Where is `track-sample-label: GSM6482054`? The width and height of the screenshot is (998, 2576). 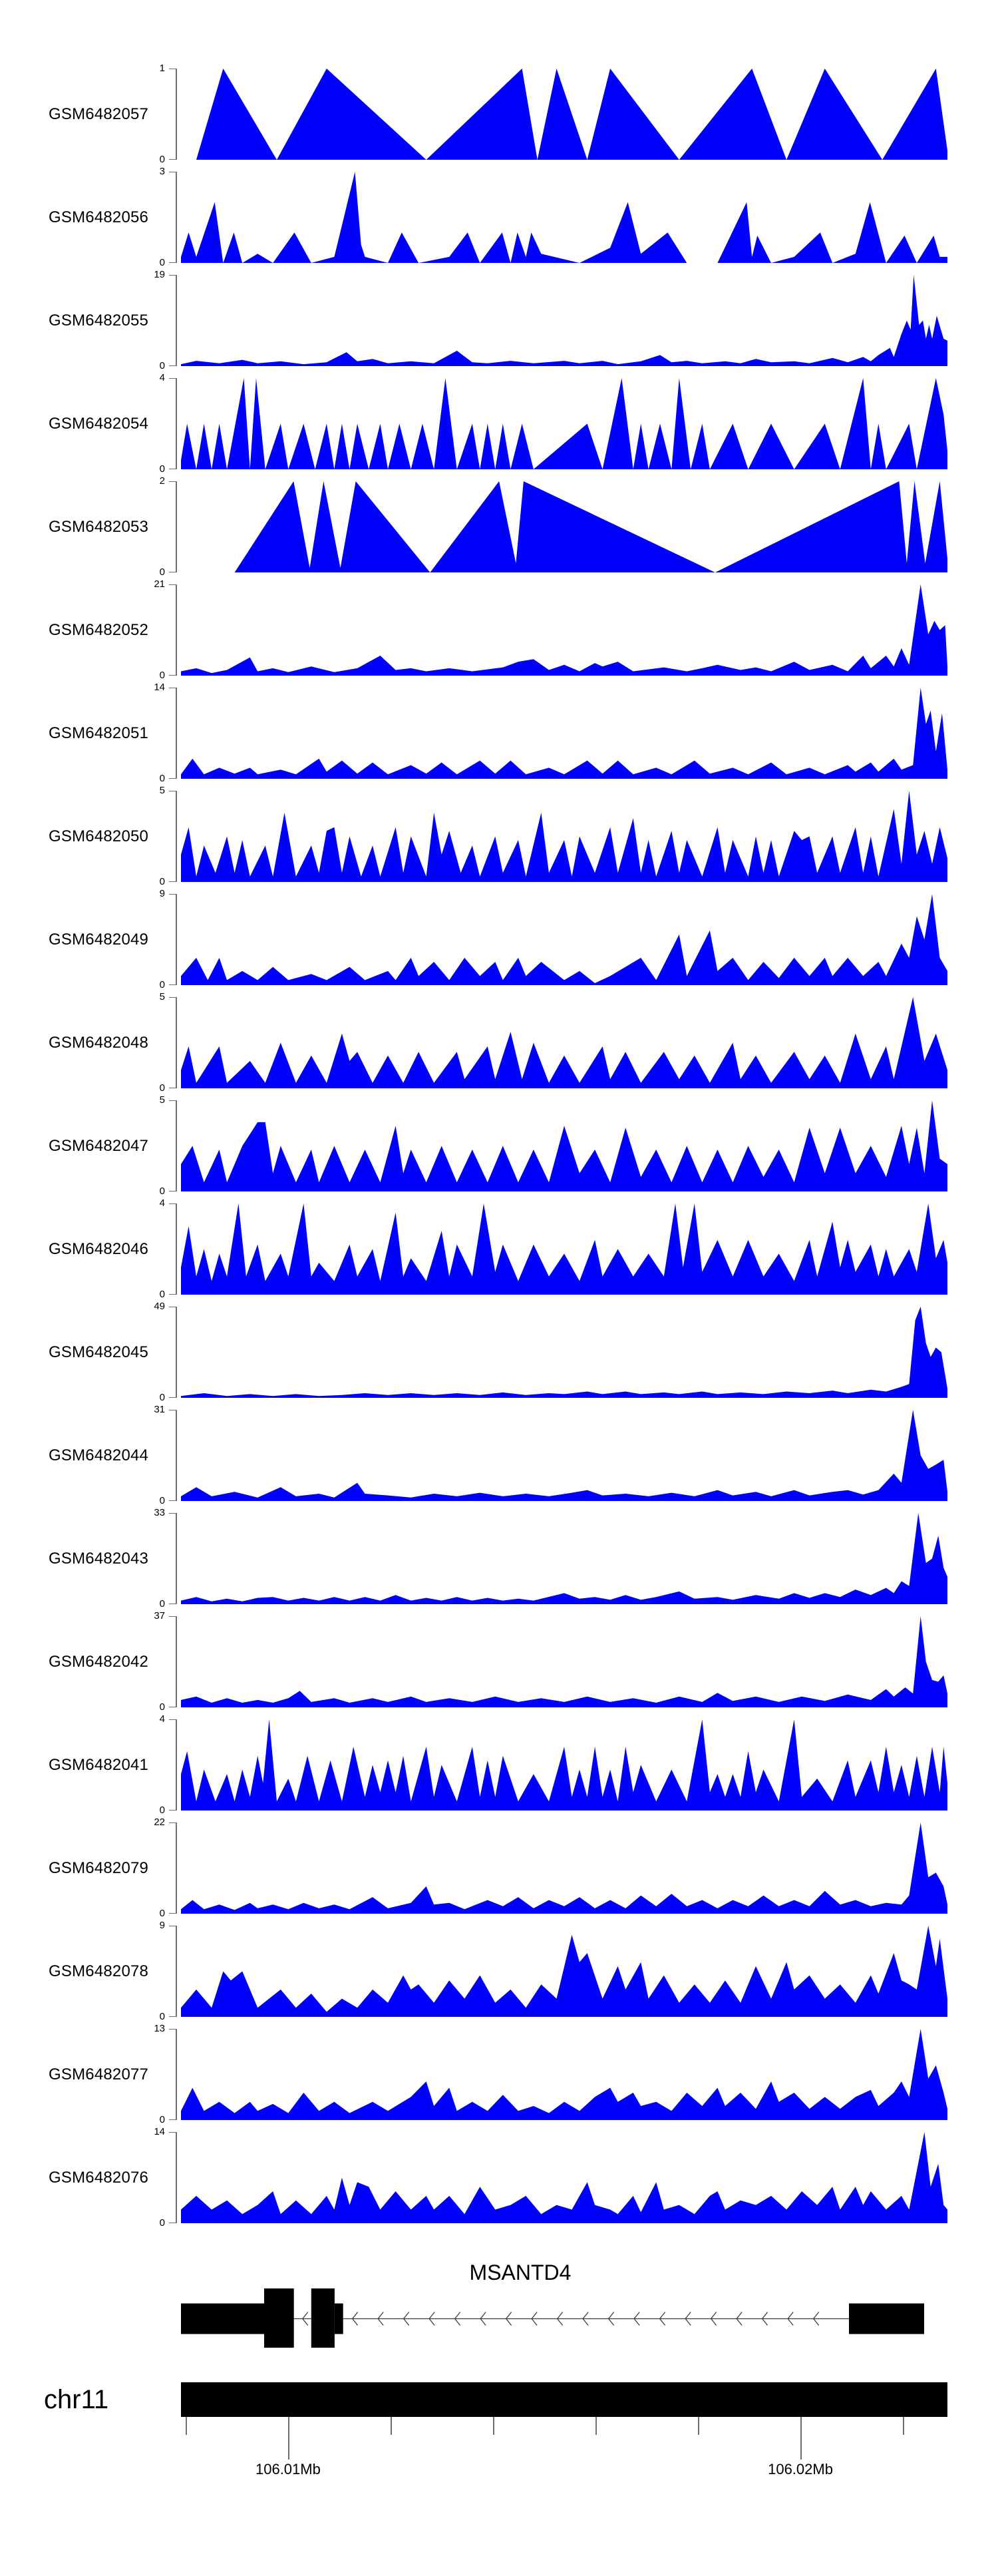 track-sample-label: GSM6482054 is located at coordinates (99, 423).